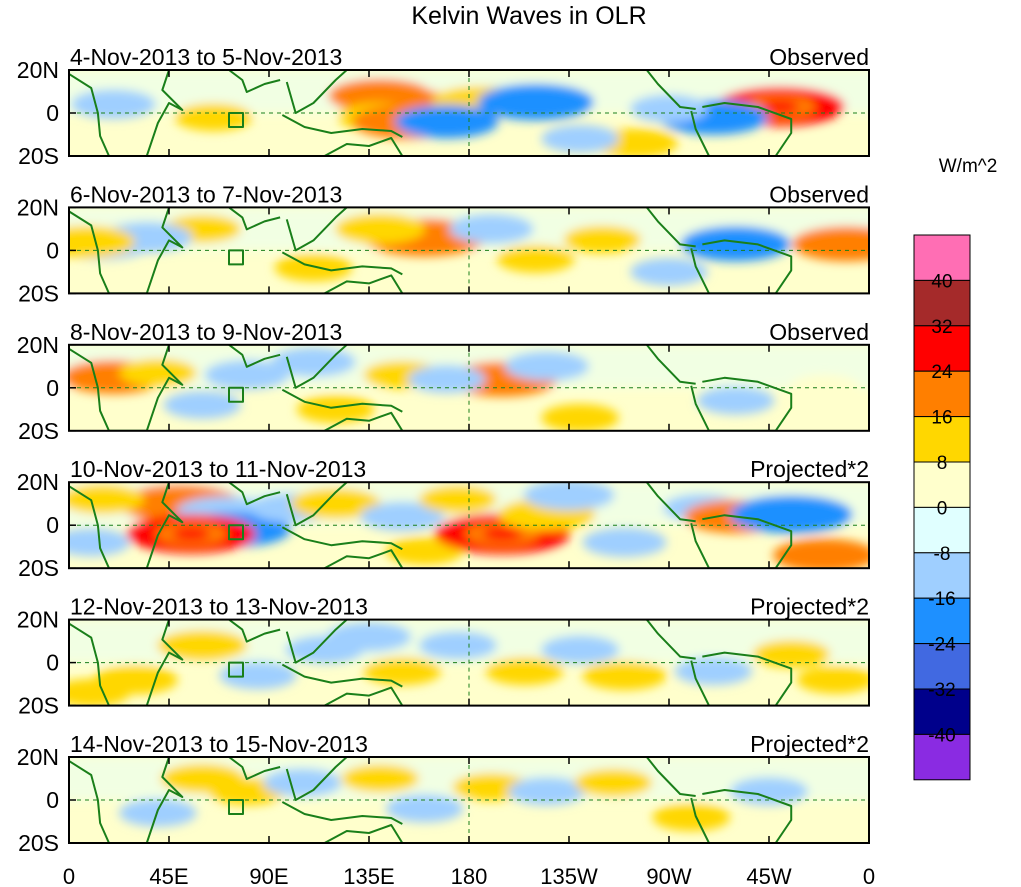  What do you see at coordinates (219, 607) in the screenshot?
I see `panel-period-label: 12-Nov-2013 to 13-Nov-2013` at bounding box center [219, 607].